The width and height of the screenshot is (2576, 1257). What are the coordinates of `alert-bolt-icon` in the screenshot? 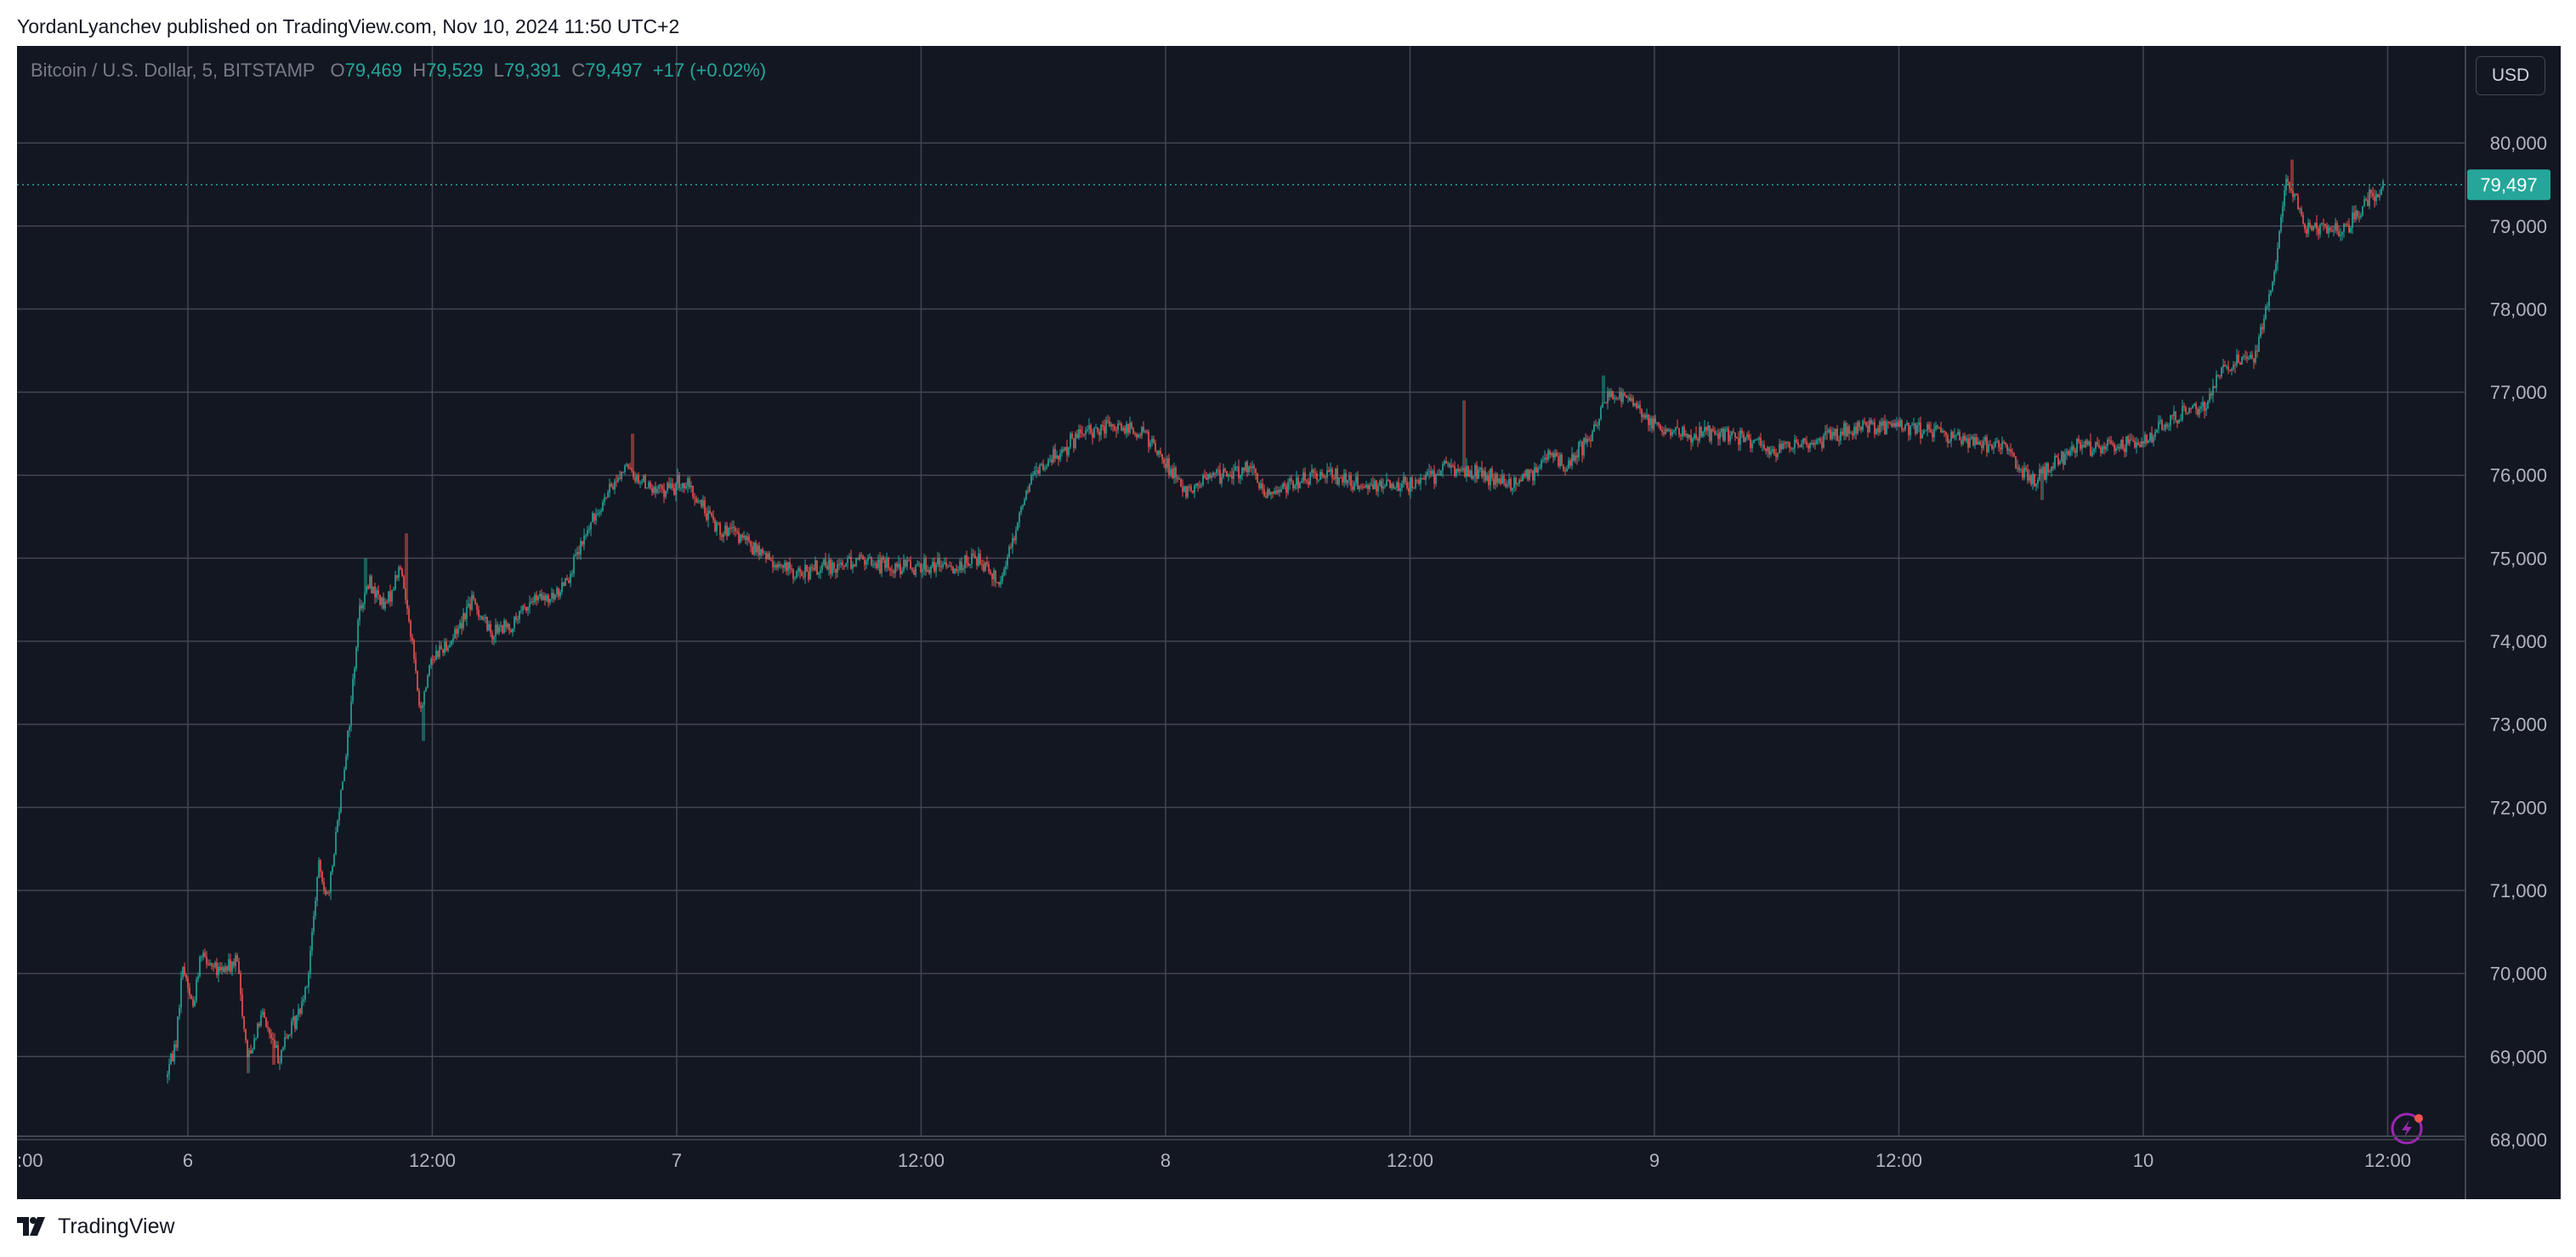 It's located at (2407, 1128).